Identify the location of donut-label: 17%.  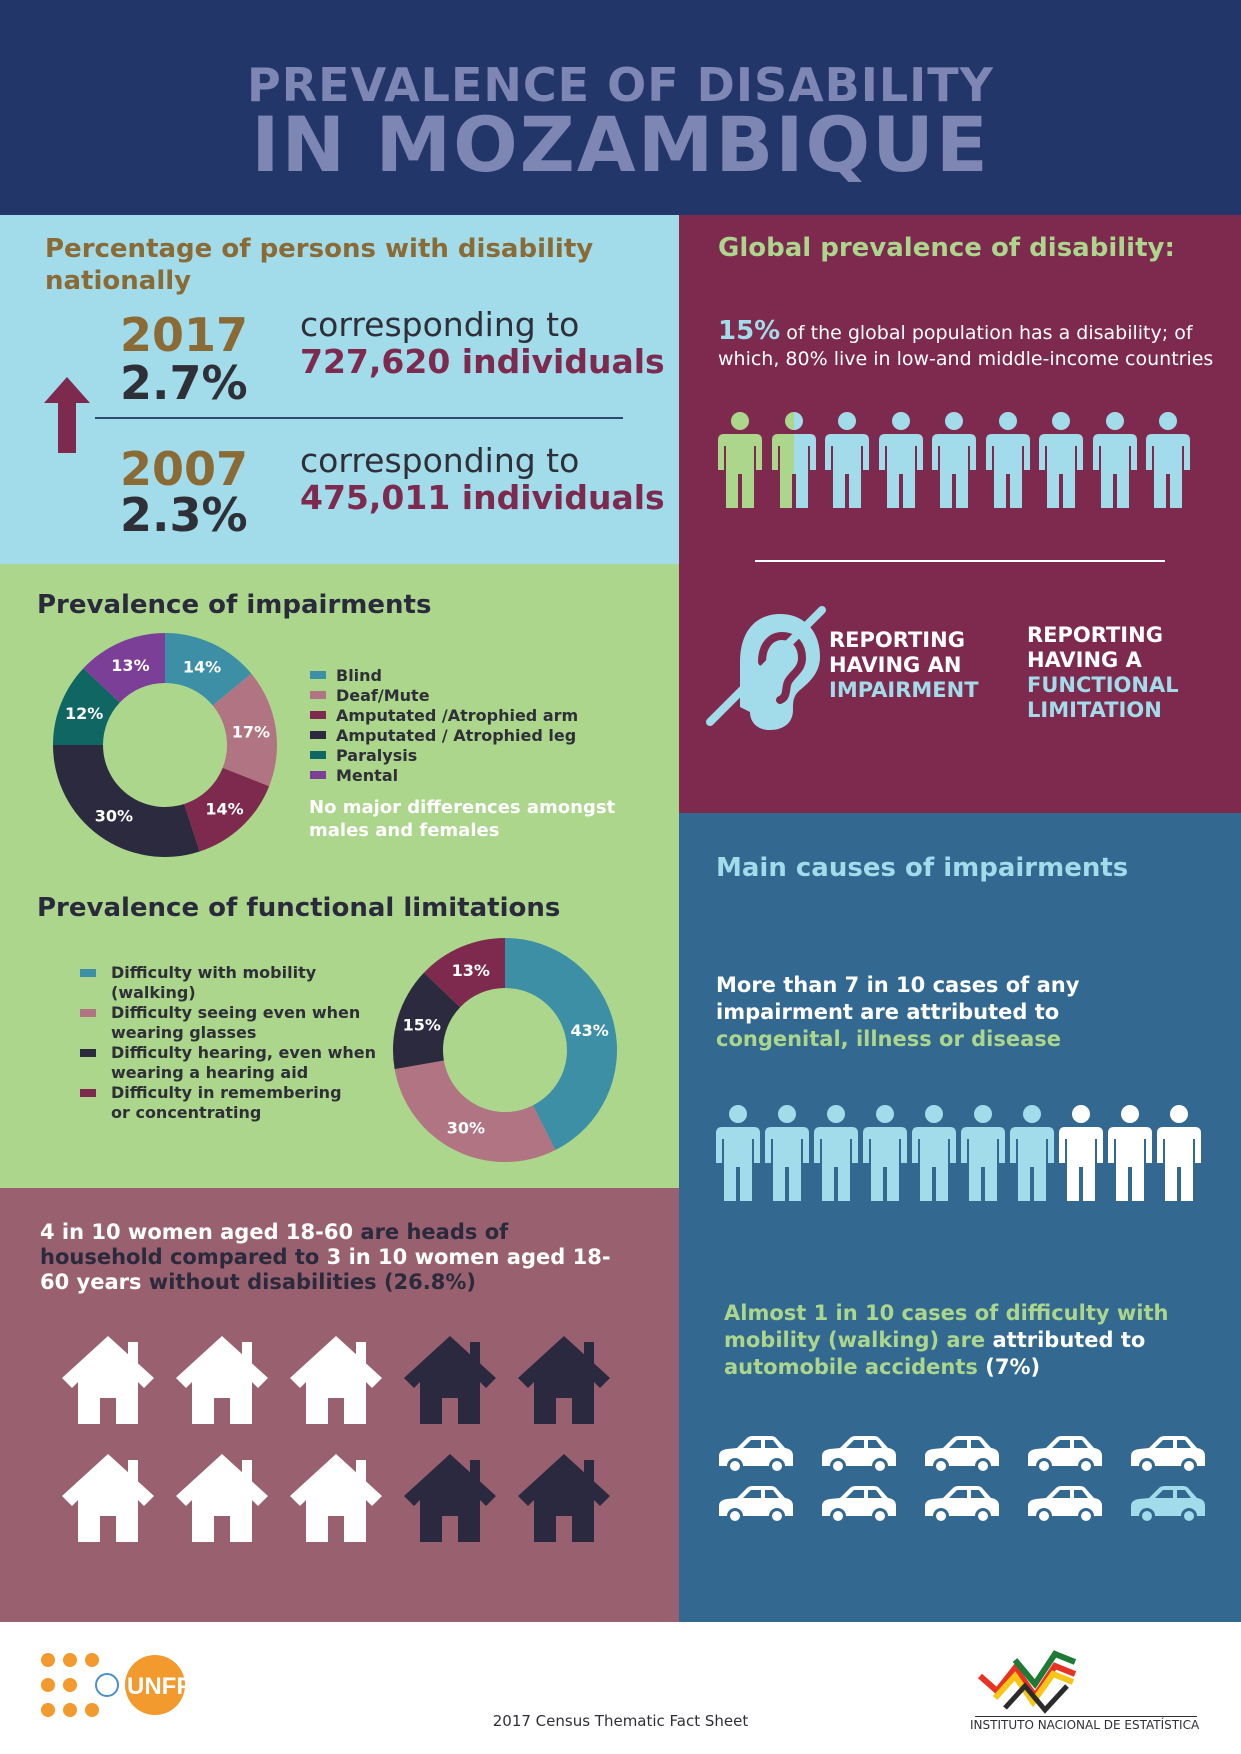
(251, 731).